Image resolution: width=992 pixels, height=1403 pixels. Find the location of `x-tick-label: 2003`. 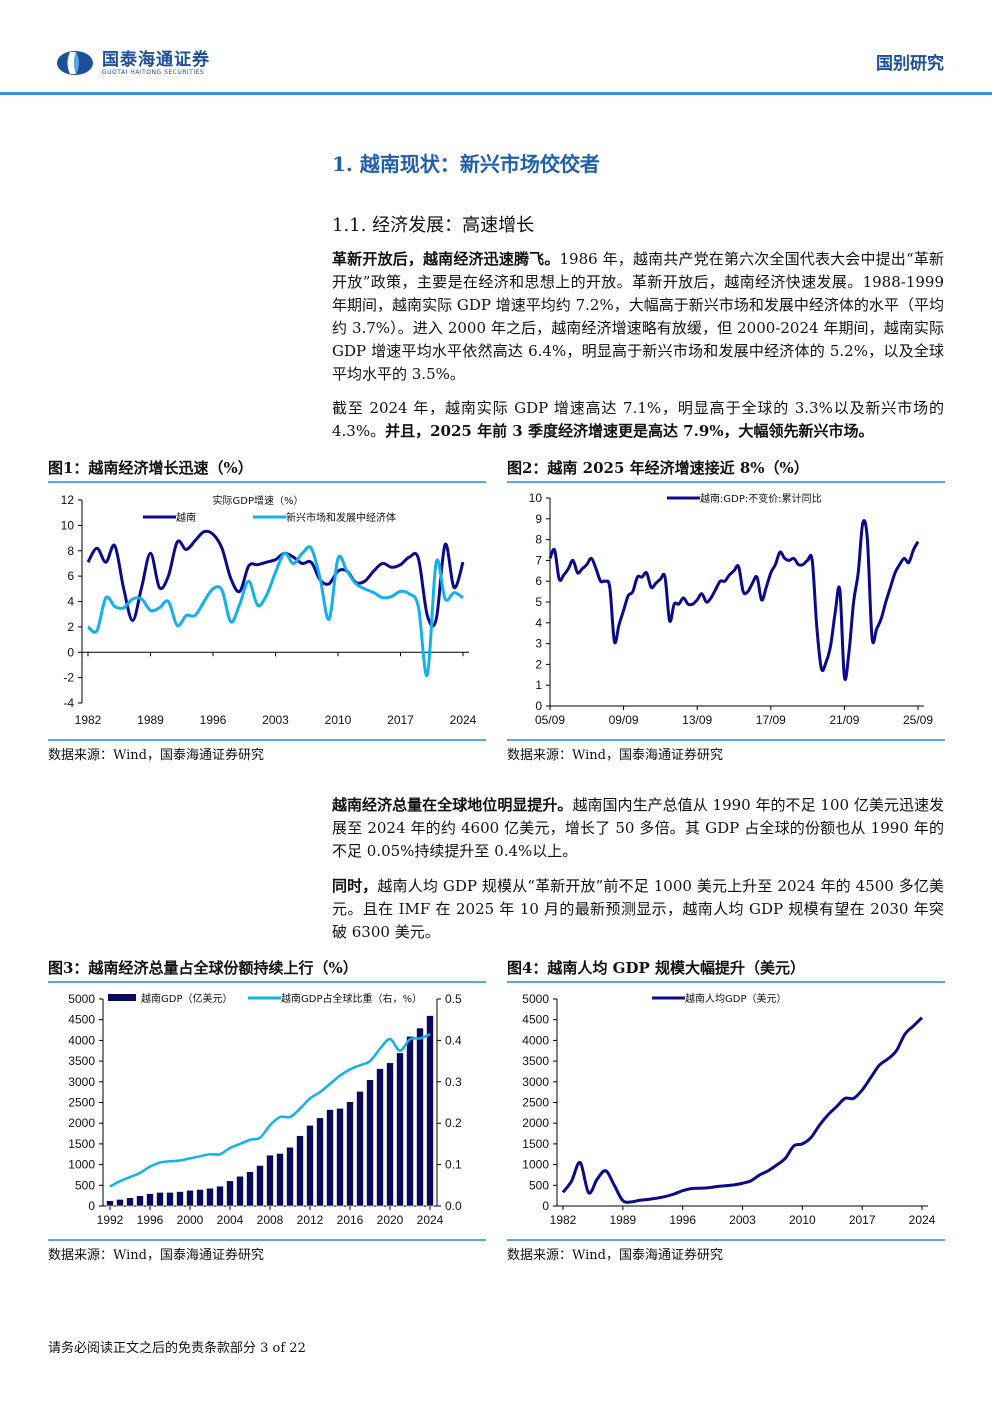

x-tick-label: 2003 is located at coordinates (275, 720).